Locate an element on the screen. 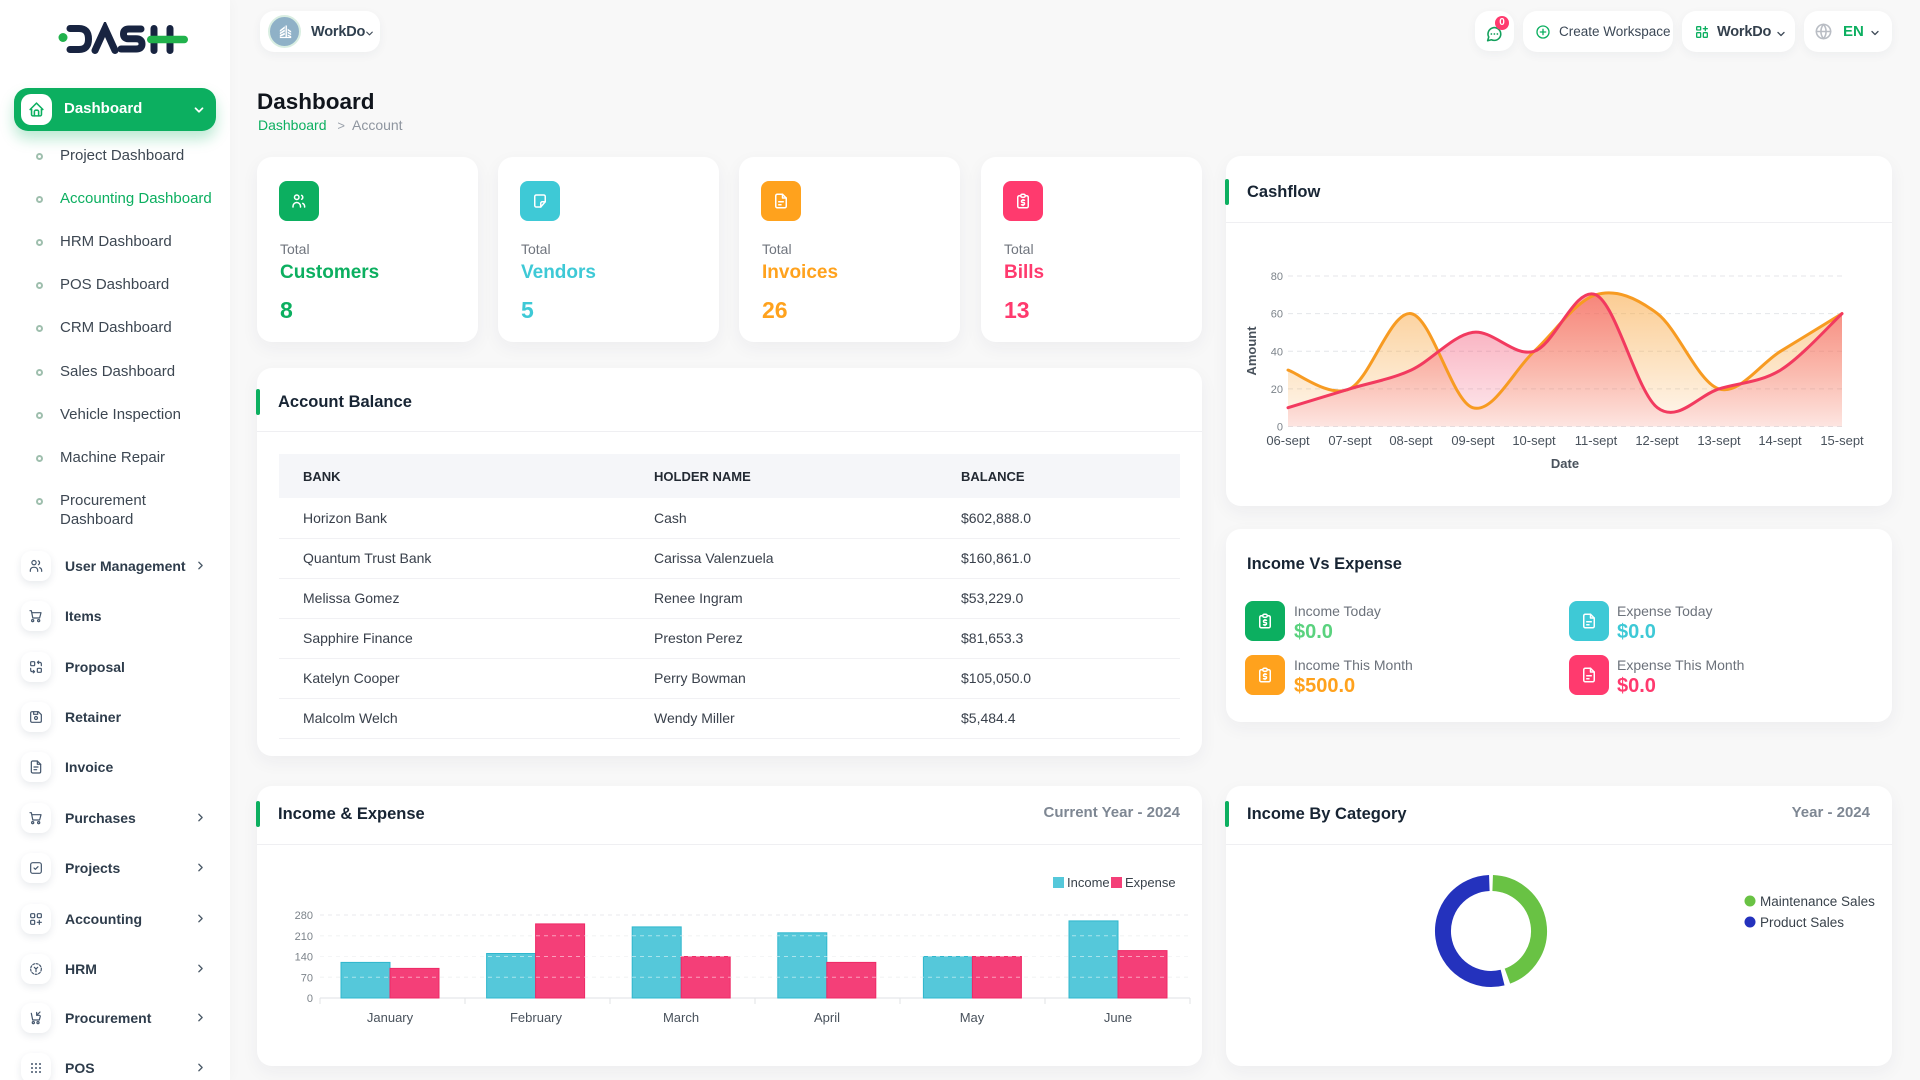  svg-text: Maintenance Sales is located at coordinates (1817, 901).